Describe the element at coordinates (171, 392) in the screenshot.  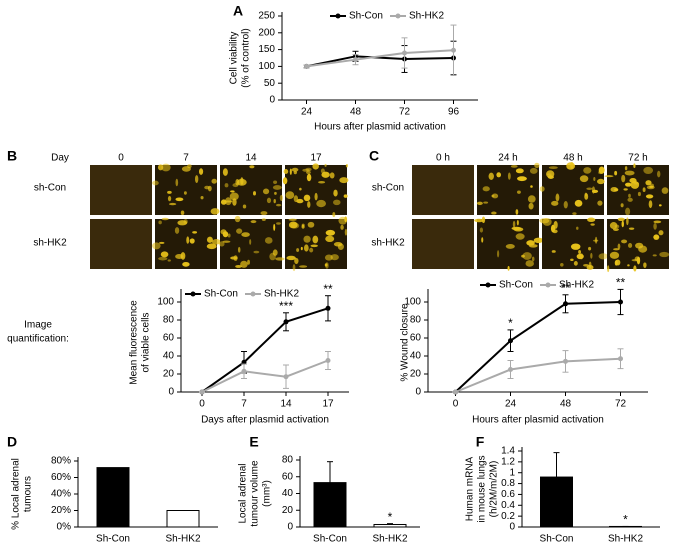
I see `y-tick-label: 0` at that location.